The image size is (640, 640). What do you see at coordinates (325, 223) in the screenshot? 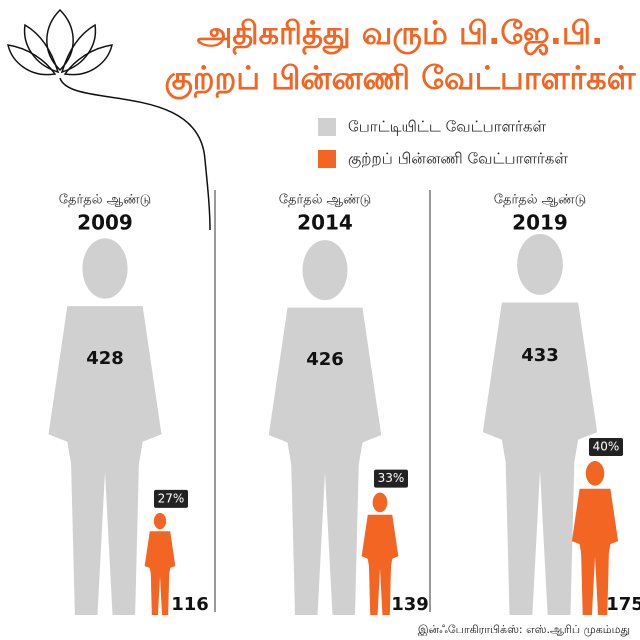
I see `year: 2014` at bounding box center [325, 223].